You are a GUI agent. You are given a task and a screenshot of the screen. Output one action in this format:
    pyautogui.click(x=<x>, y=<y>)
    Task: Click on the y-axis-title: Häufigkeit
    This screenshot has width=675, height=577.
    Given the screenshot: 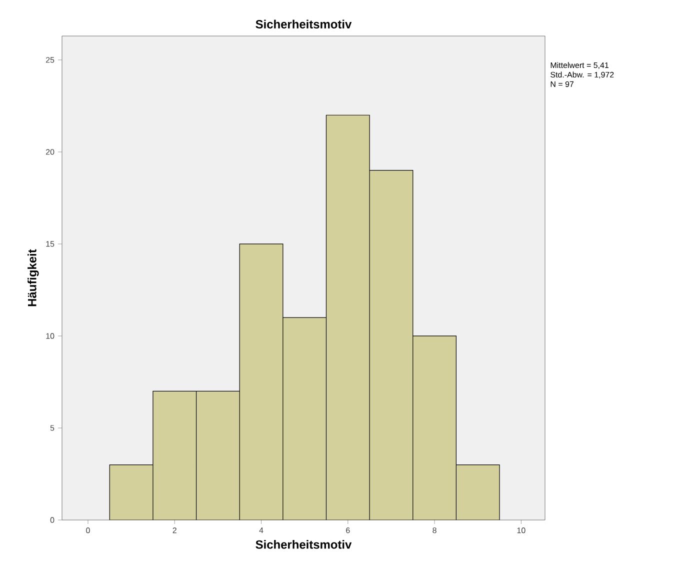 What is the action you would take?
    pyautogui.click(x=33, y=277)
    